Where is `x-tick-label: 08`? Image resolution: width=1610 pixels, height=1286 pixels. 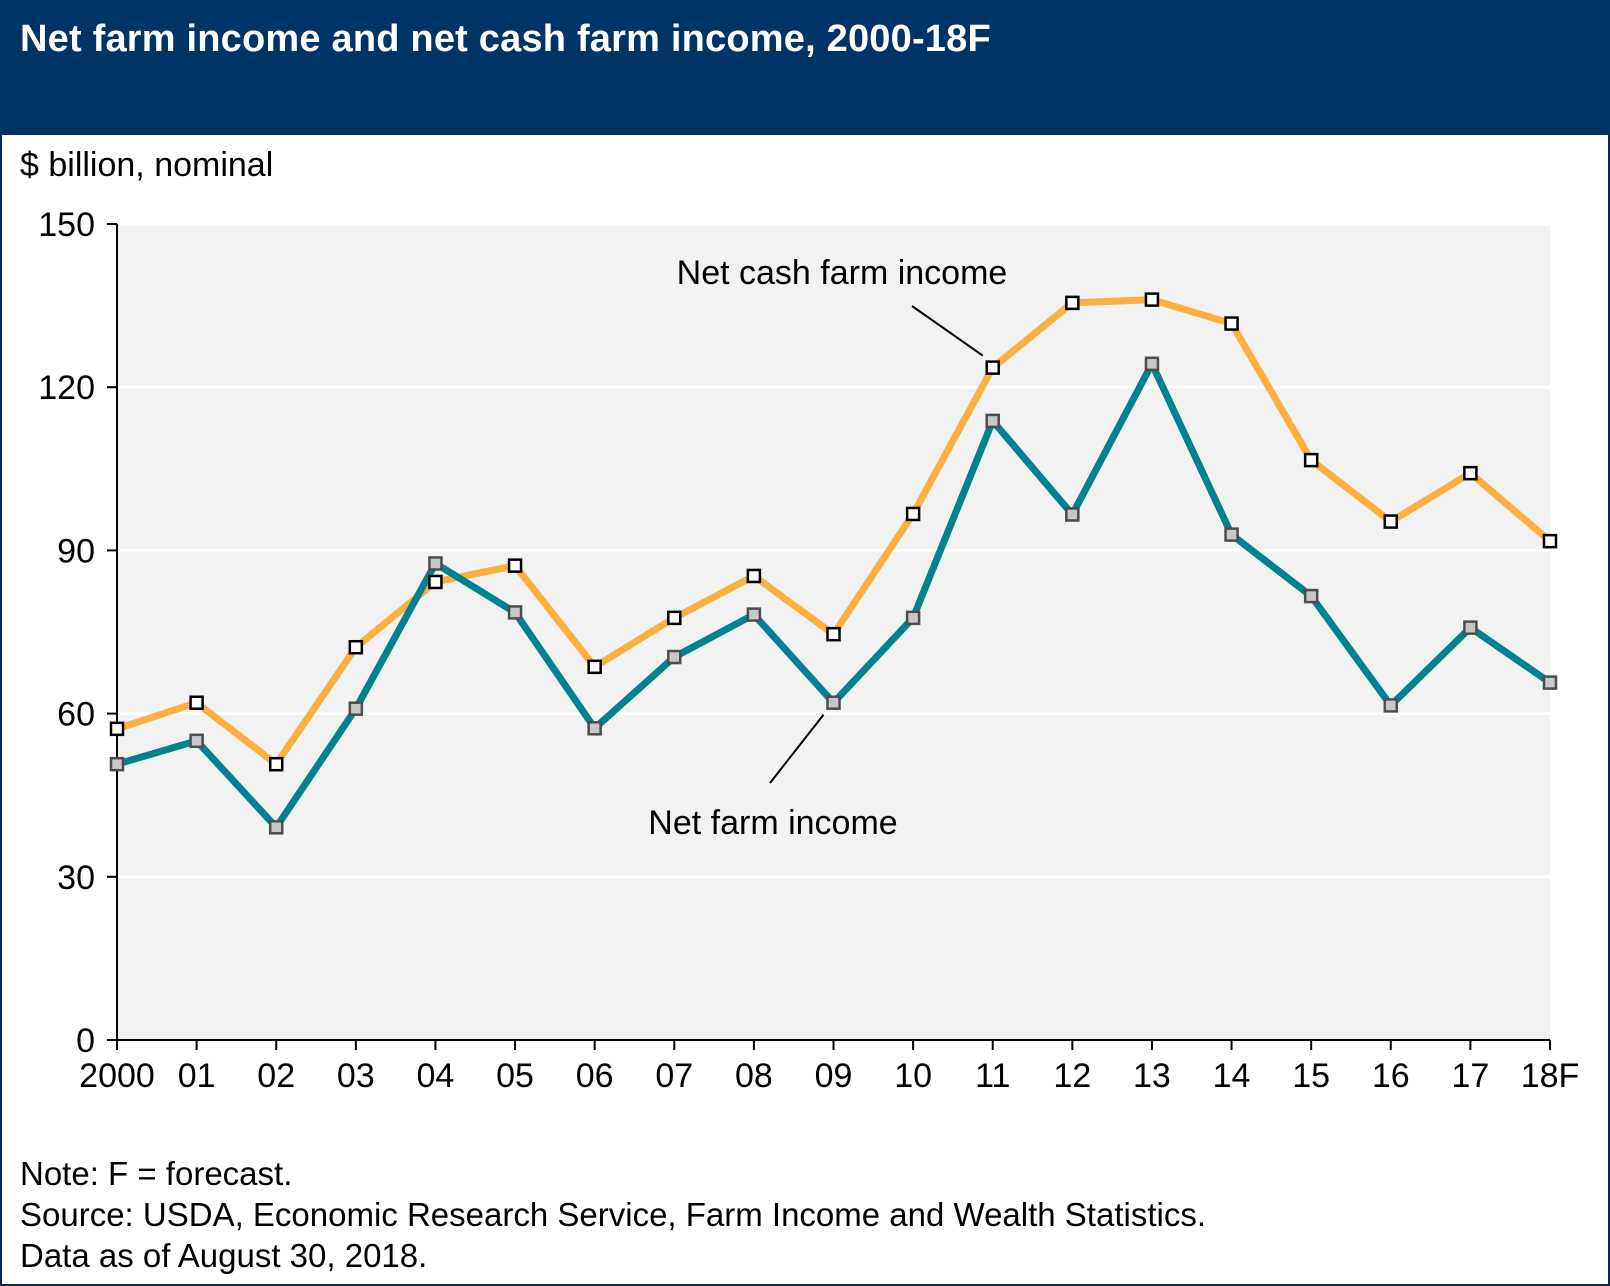
x-tick-label: 08 is located at coordinates (754, 1076).